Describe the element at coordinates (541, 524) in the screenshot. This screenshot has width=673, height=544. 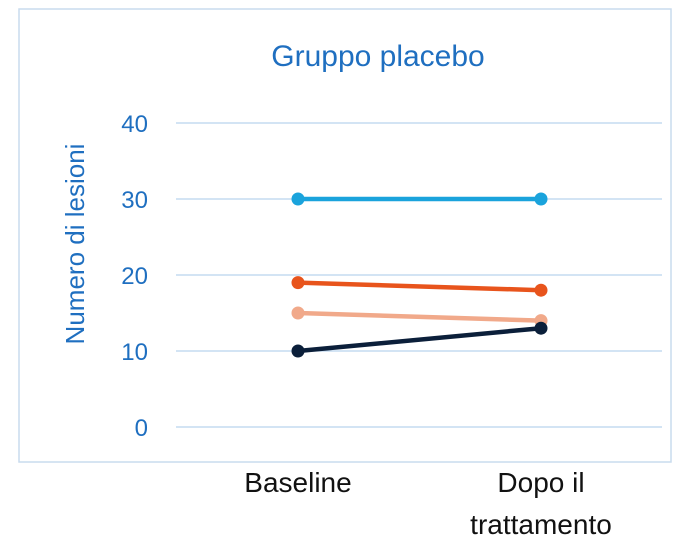
I see `x-tick-label: trattamento` at that location.